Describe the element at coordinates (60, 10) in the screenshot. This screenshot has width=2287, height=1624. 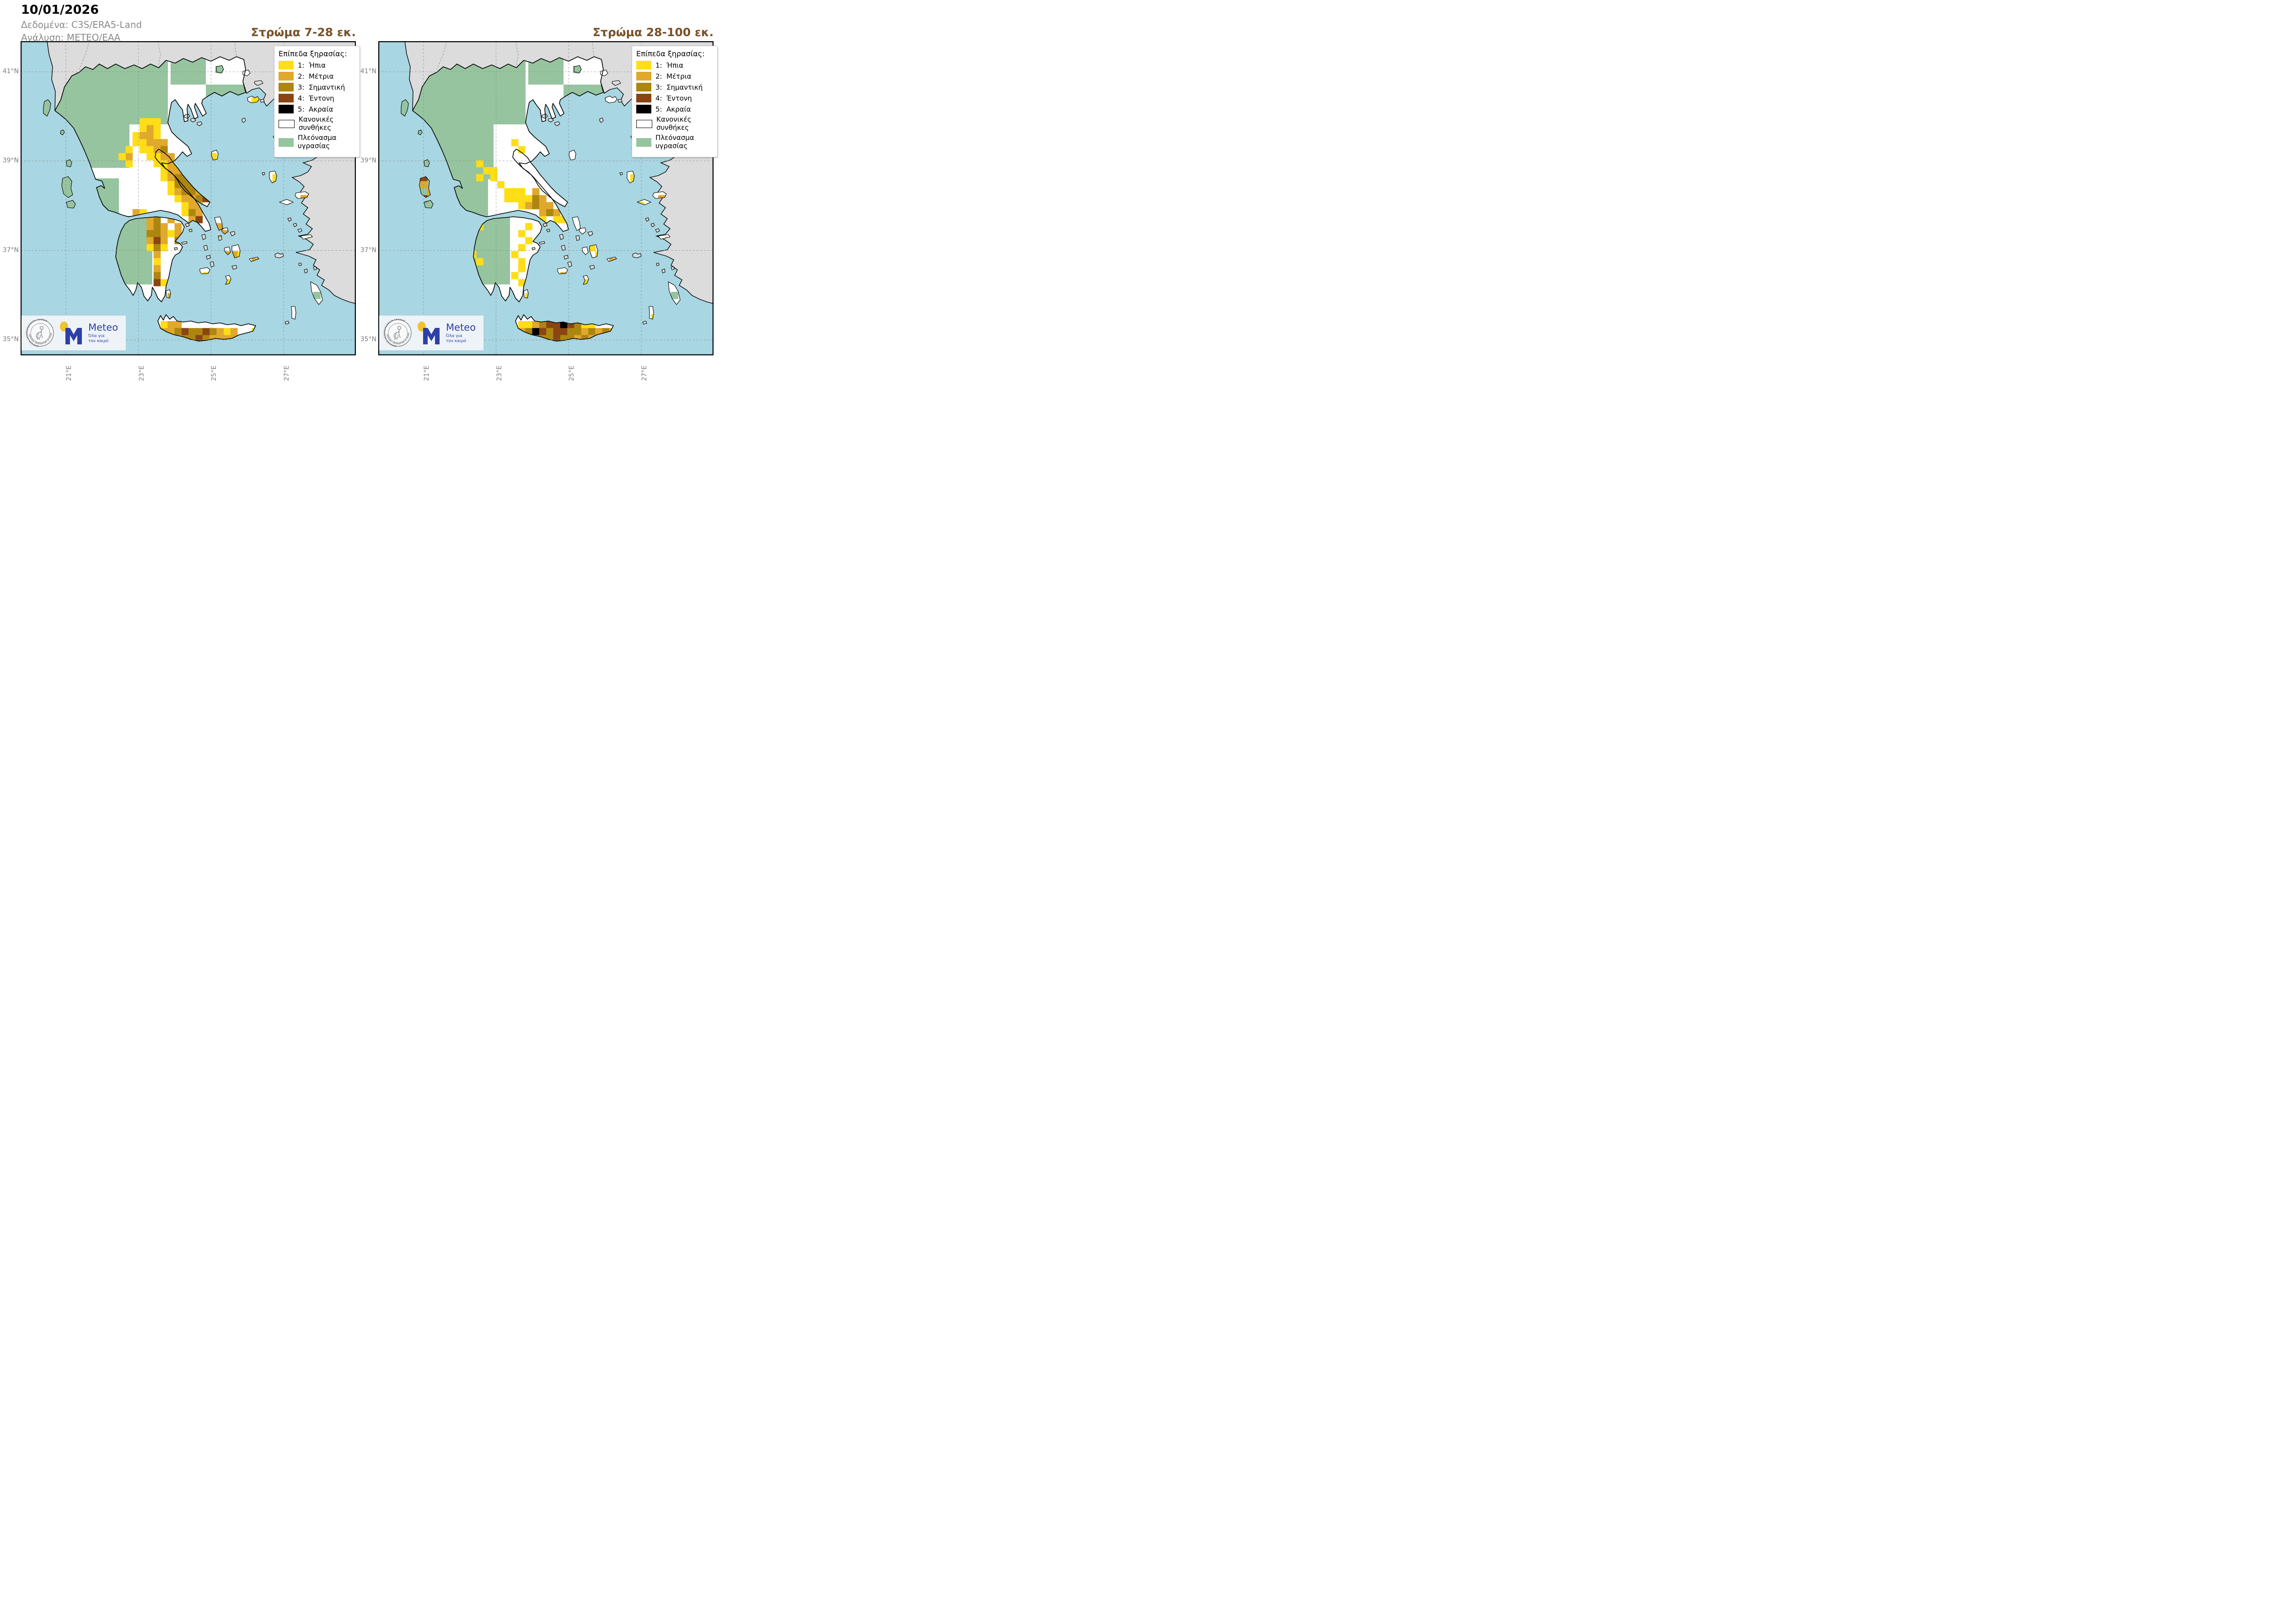
I see `date-label: 10/01/2026` at that location.